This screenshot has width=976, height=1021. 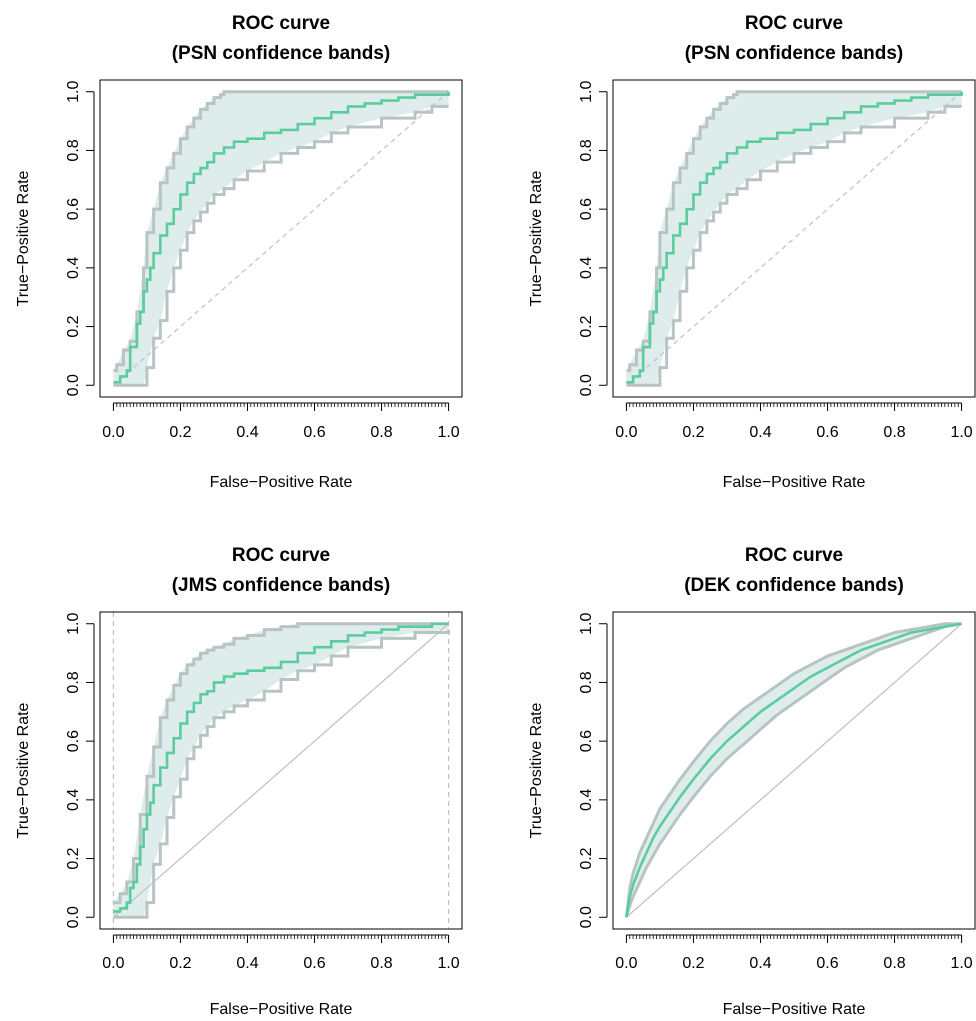 I want to click on chart-subtitle: (JMS confidence bands), so click(x=281, y=585).